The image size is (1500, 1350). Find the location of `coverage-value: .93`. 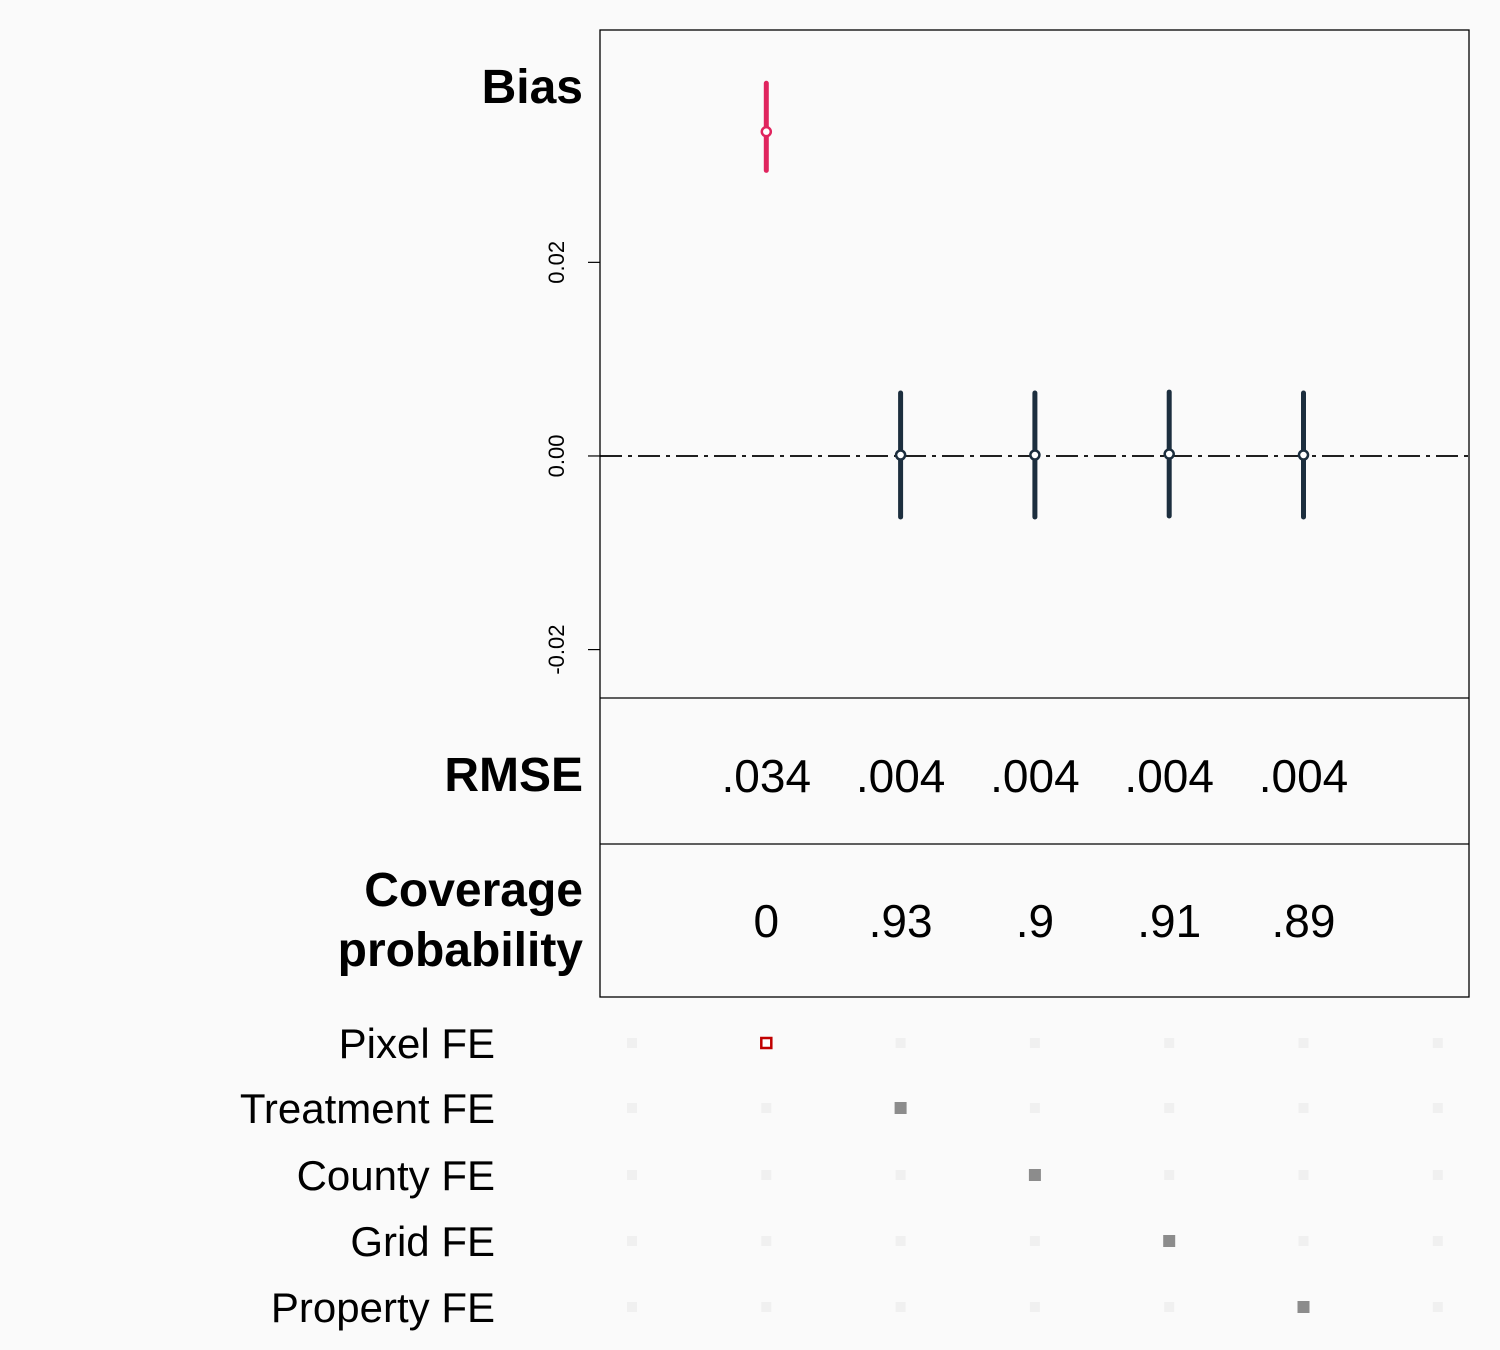

coverage-value: .93 is located at coordinates (901, 921).